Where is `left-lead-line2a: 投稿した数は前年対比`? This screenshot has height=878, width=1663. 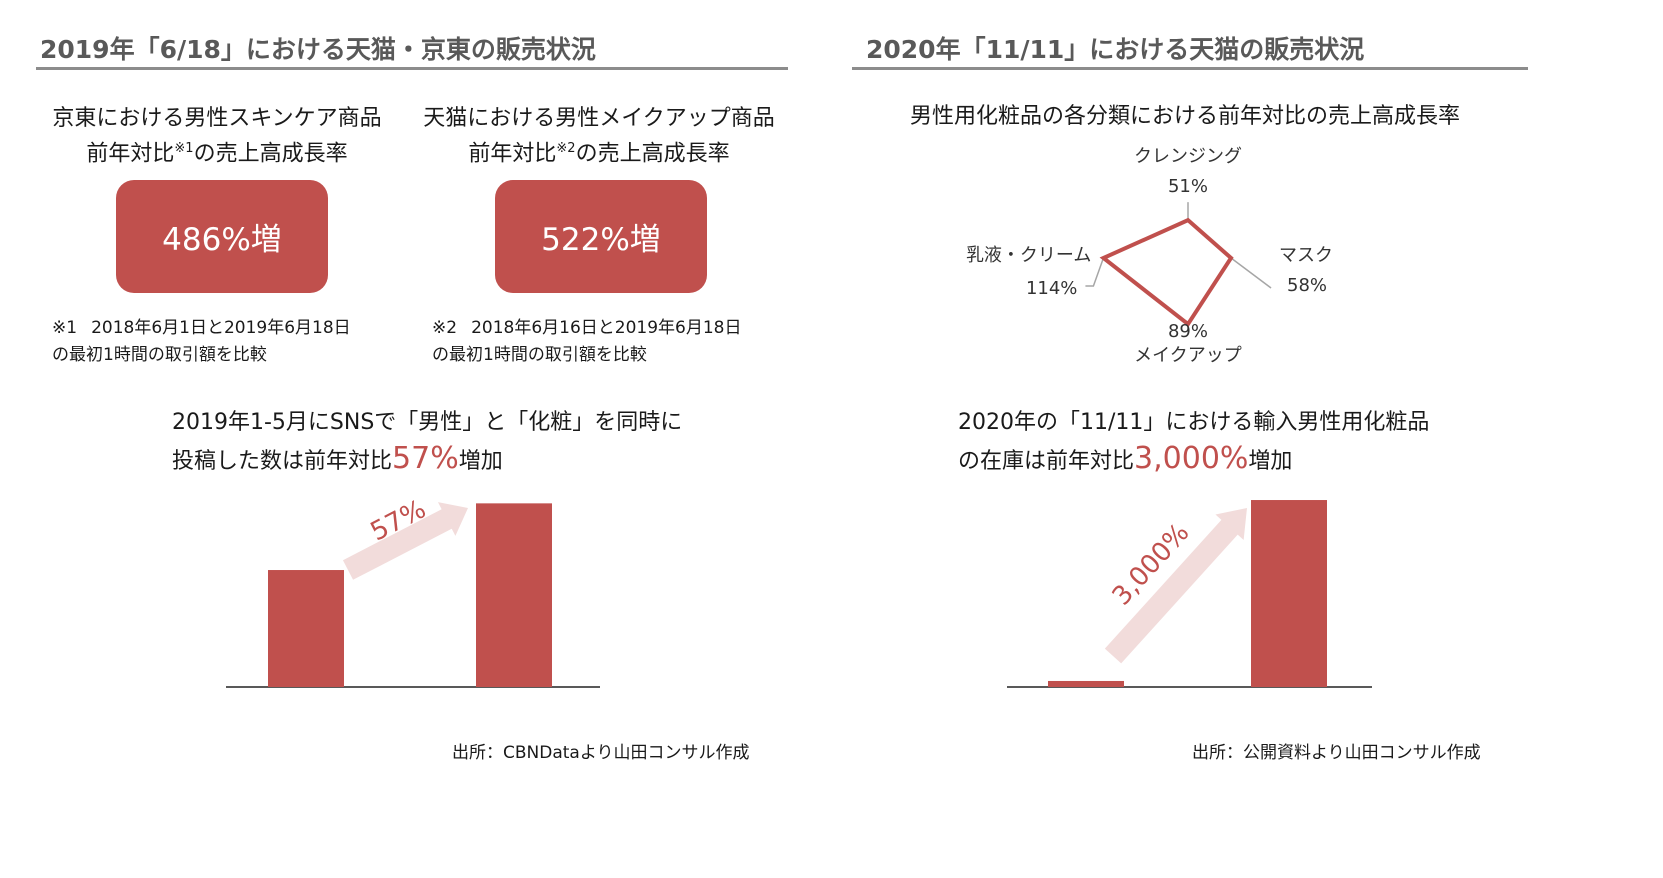
left-lead-line2a: 投稿した数は前年対比 is located at coordinates (282, 461).